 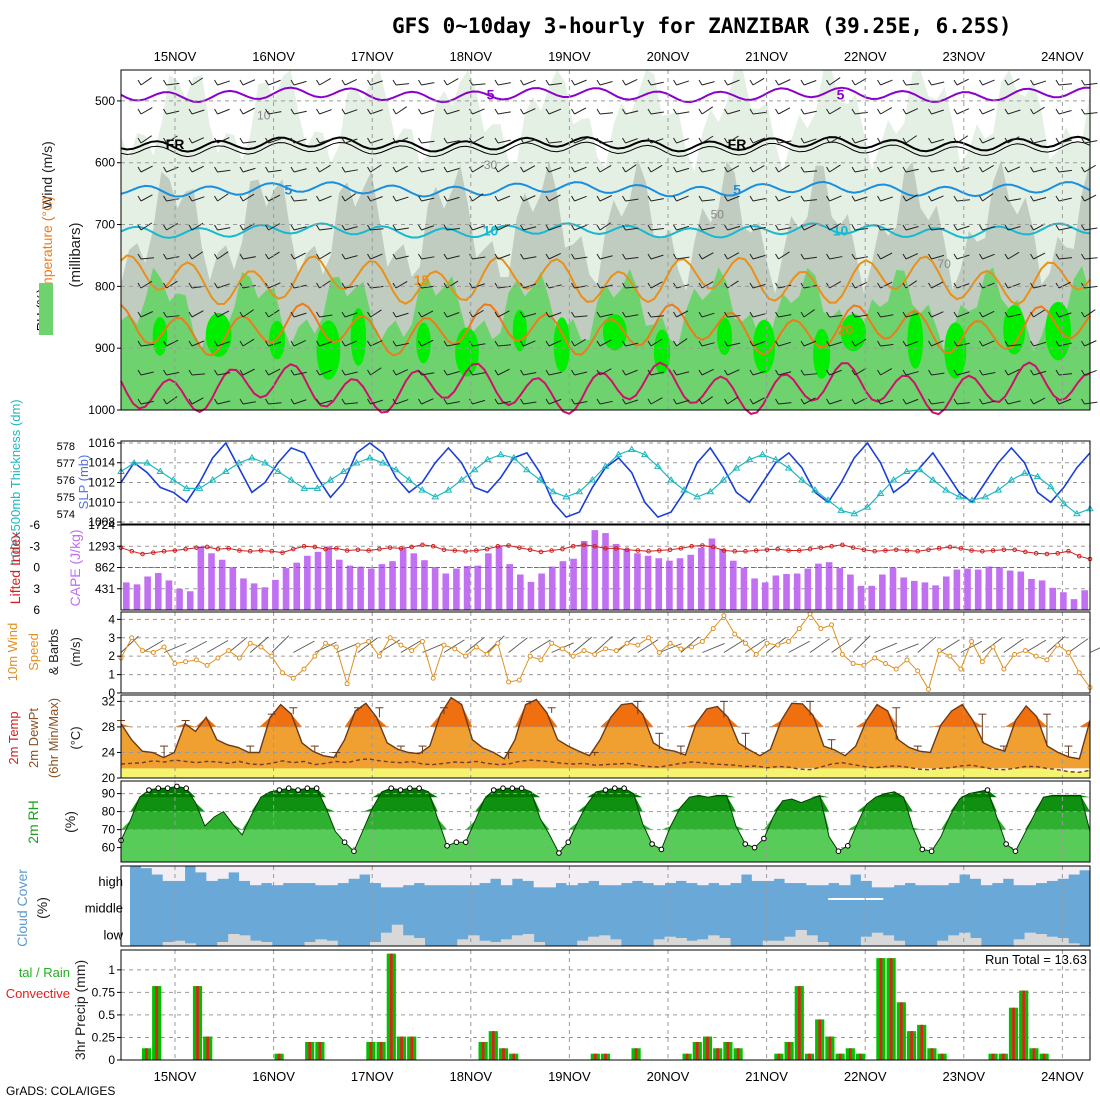 What do you see at coordinates (470, 56) in the screenshot?
I see `date-label-top: 18NOV` at bounding box center [470, 56].